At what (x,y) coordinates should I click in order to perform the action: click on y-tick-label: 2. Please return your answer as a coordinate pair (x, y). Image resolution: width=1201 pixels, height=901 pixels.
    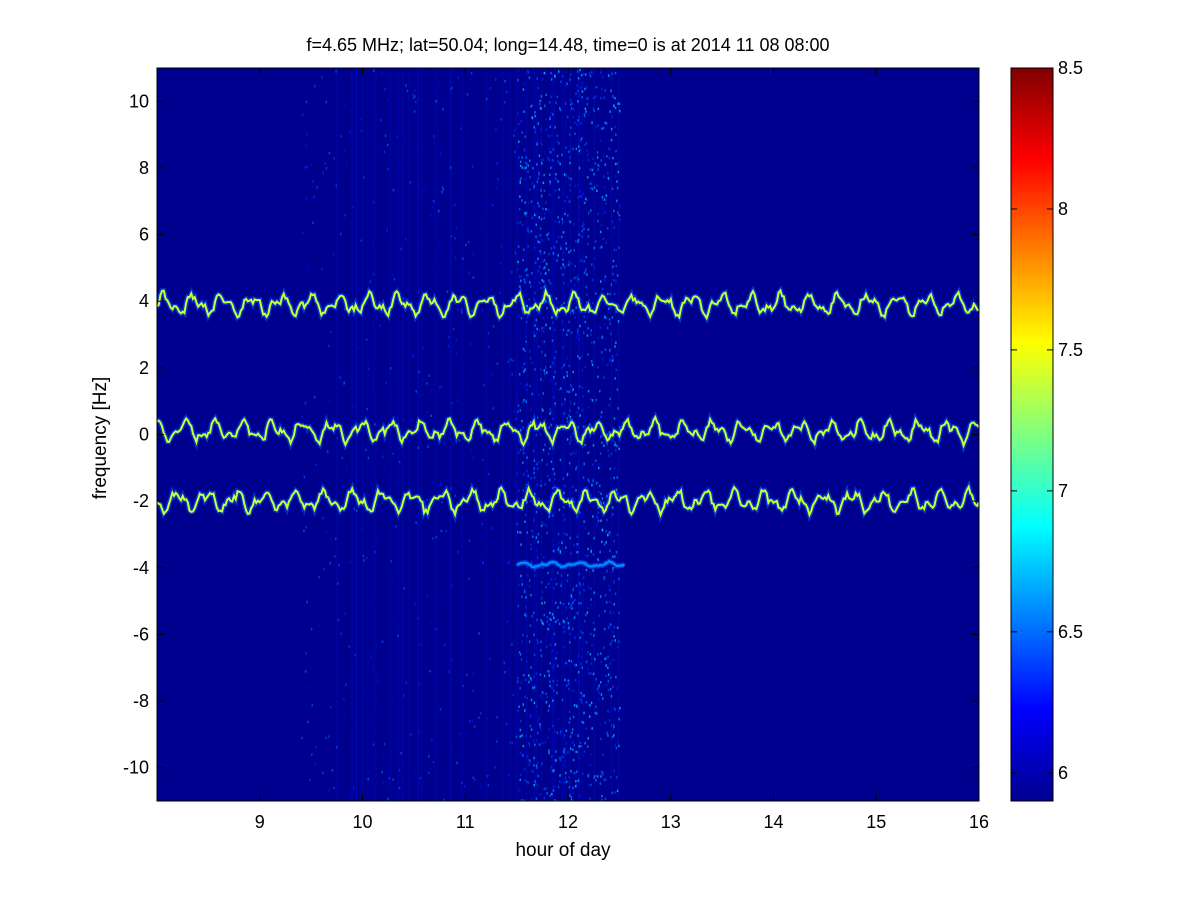
    Looking at the image, I should click on (144, 368).